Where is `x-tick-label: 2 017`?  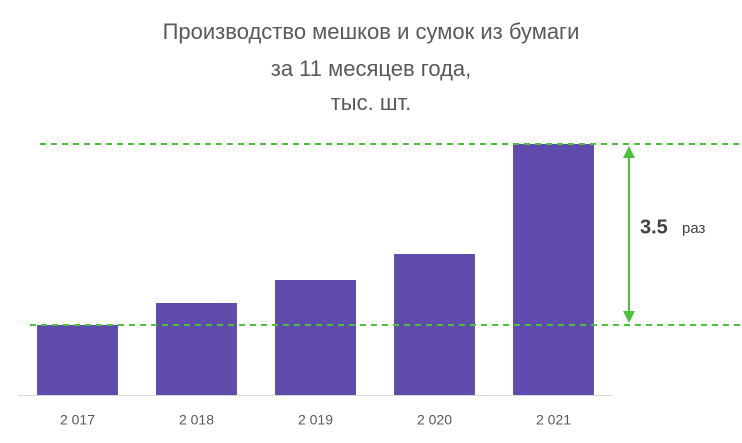 x-tick-label: 2 017 is located at coordinates (77, 420).